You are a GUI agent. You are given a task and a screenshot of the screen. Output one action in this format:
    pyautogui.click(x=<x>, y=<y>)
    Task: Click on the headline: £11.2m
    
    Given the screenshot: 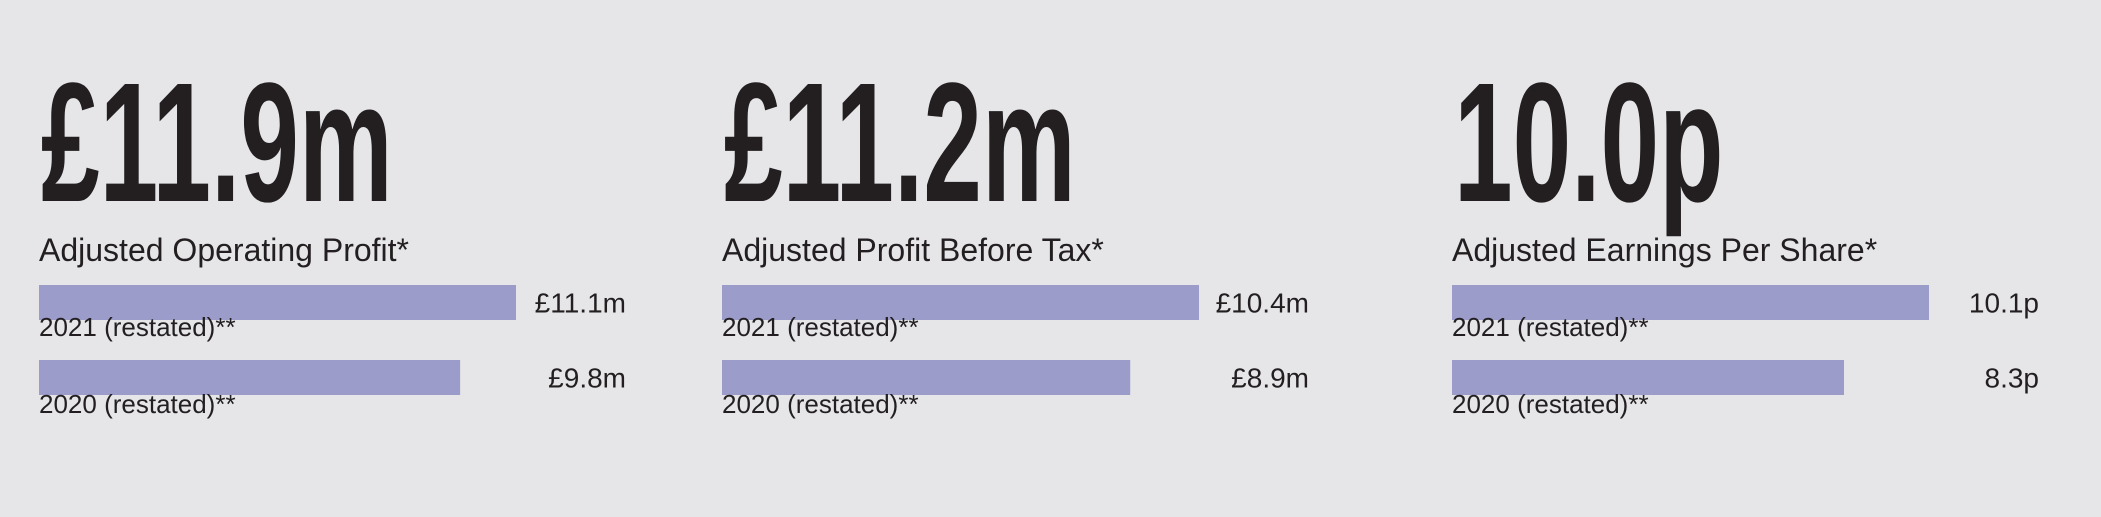 What is the action you would take?
    pyautogui.click(x=900, y=143)
    